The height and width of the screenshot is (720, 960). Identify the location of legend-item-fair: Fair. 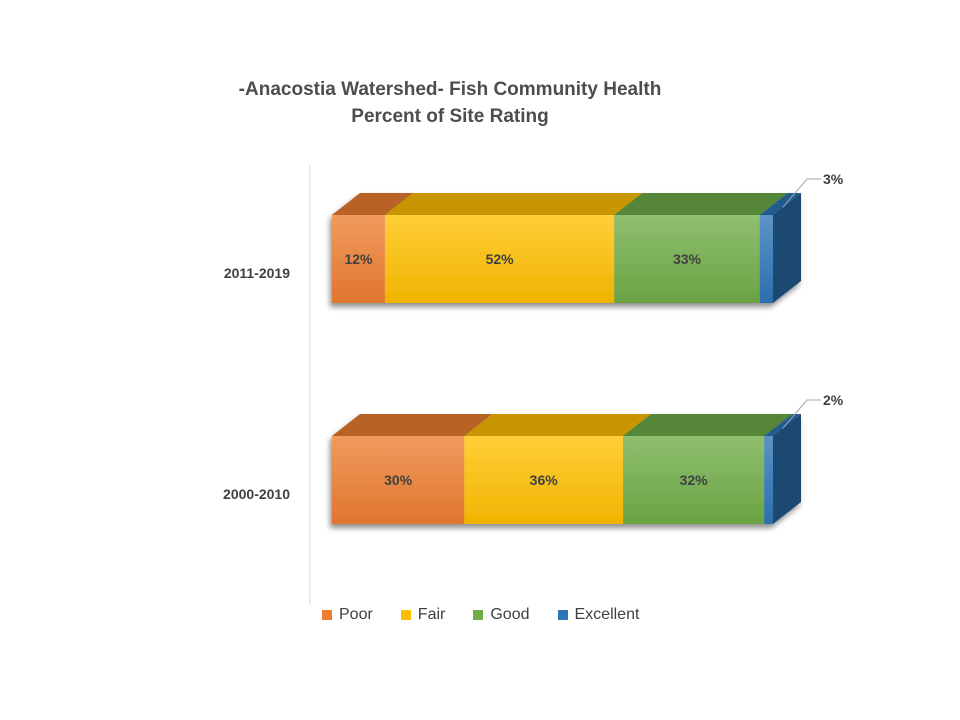
(423, 615).